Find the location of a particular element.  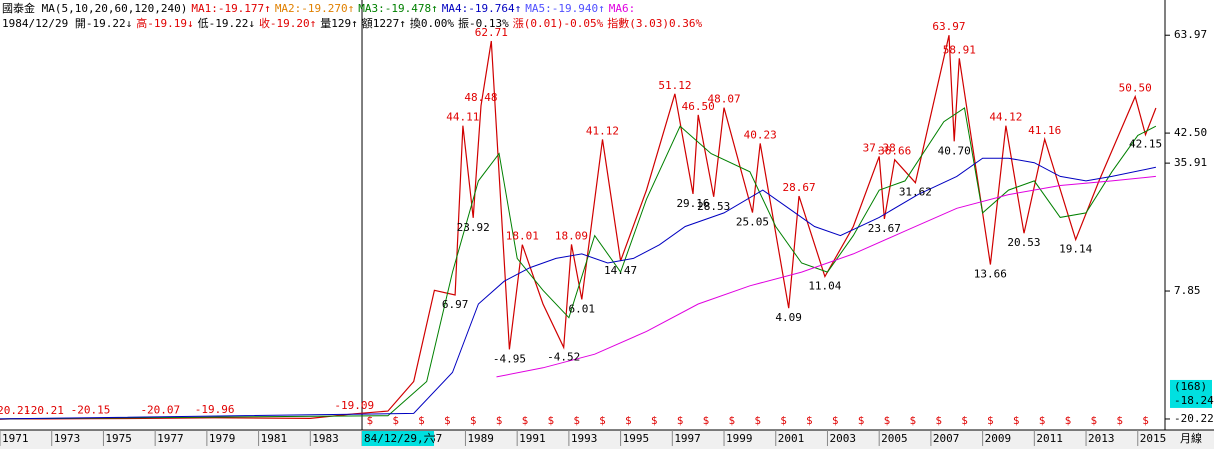

high-label: 41.12 is located at coordinates (602, 130).